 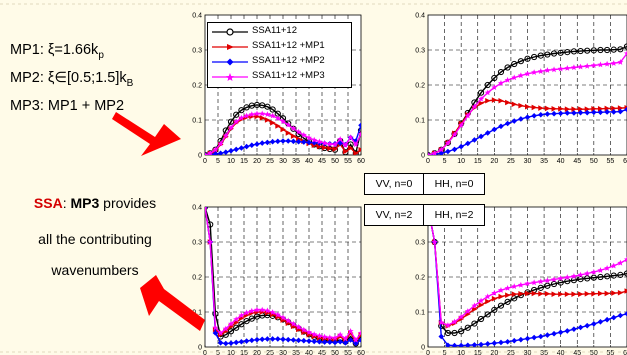 What do you see at coordinates (278, 280) in the screenshot?
I see `chart-panel-vv-n2: 0 5 10 15 20 25 30 35 40 45 50 55 60 0 0.1 0.2 0.3 0.4` at bounding box center [278, 280].